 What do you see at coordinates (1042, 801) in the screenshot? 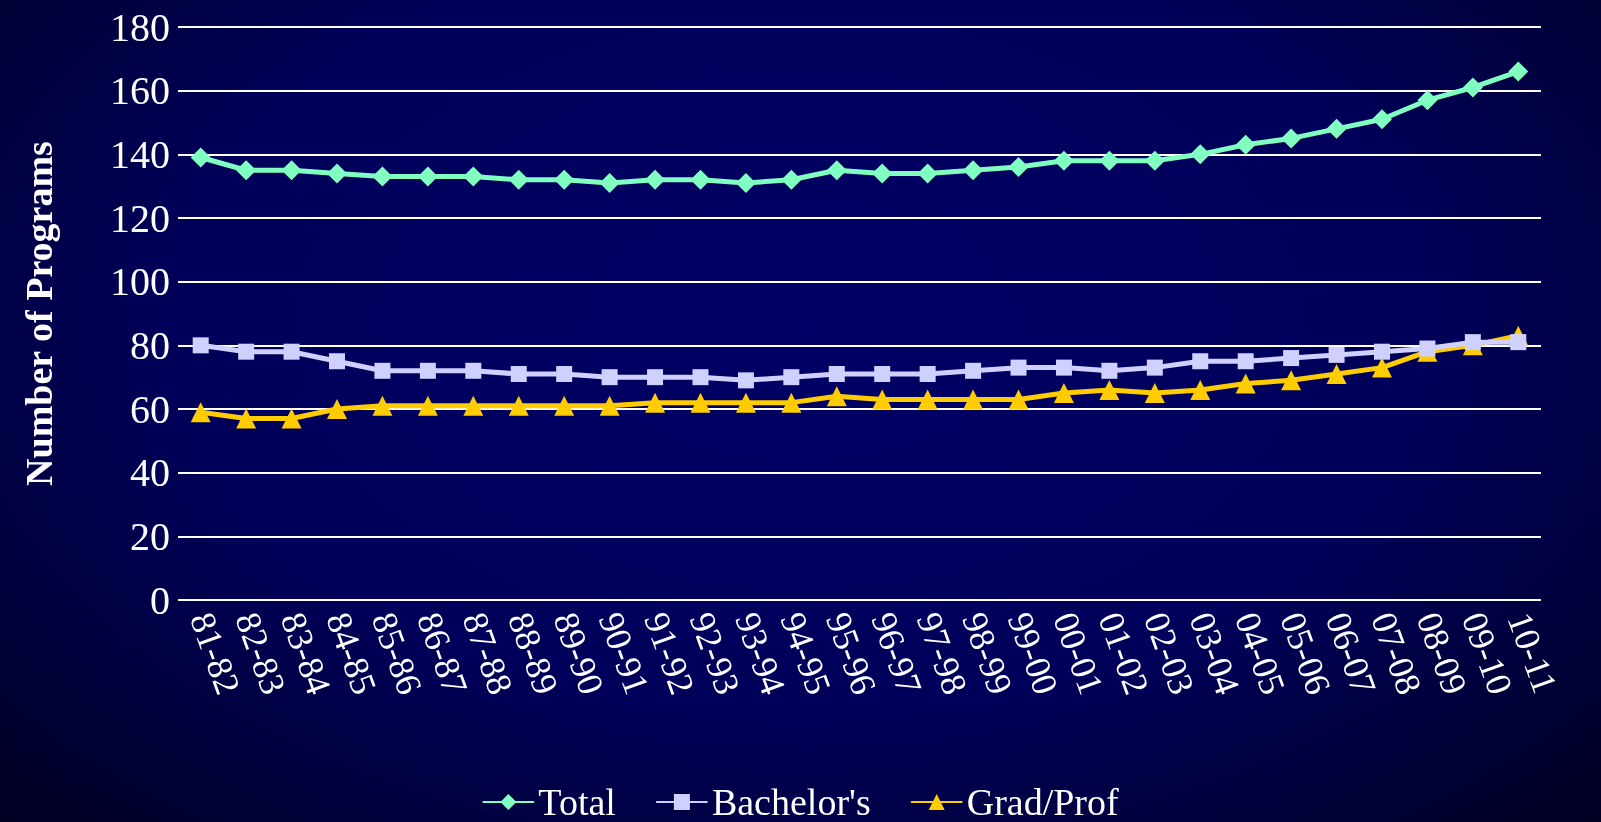
I see `legend-label: Grad/Prof` at bounding box center [1042, 801].